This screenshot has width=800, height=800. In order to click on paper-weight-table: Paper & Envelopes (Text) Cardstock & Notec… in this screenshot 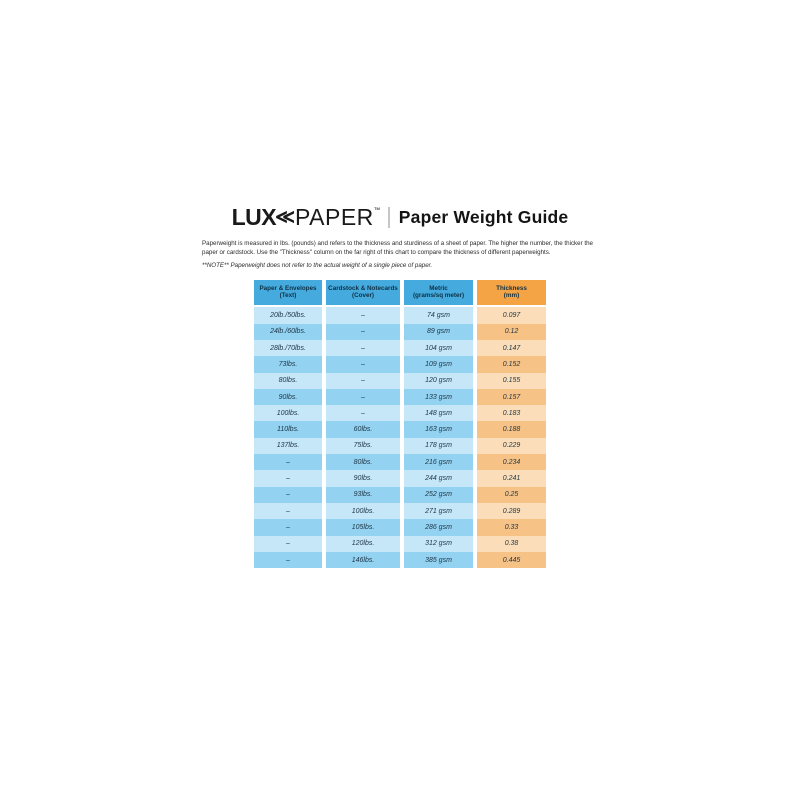, I will do `click(400, 424)`.